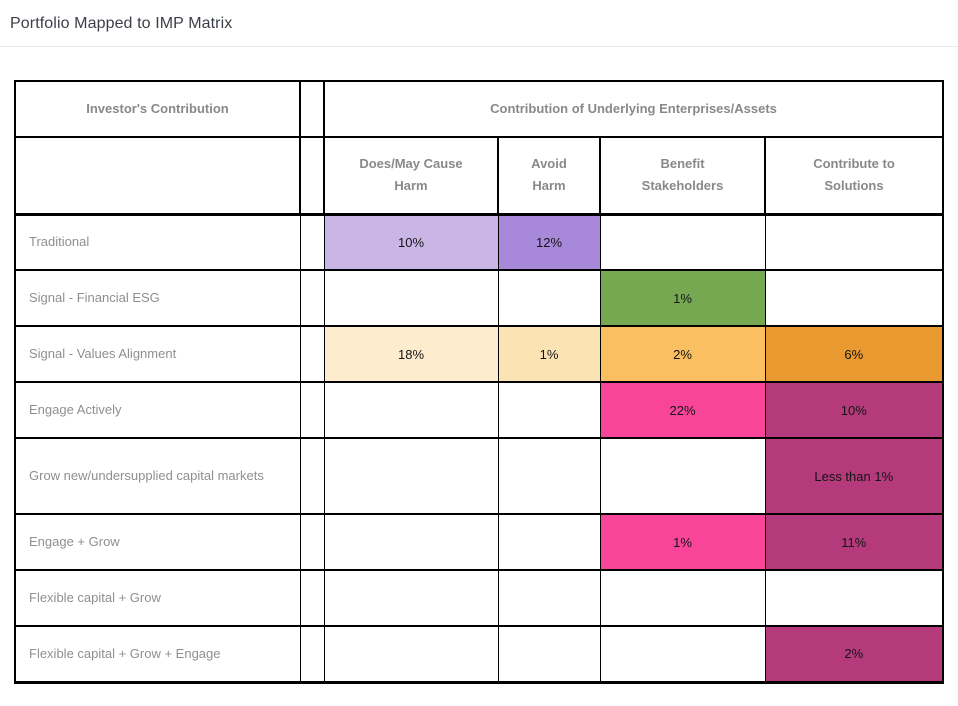 This screenshot has height=706, width=958. I want to click on row-label-engage-grow: Engage + Grow, so click(157, 542).